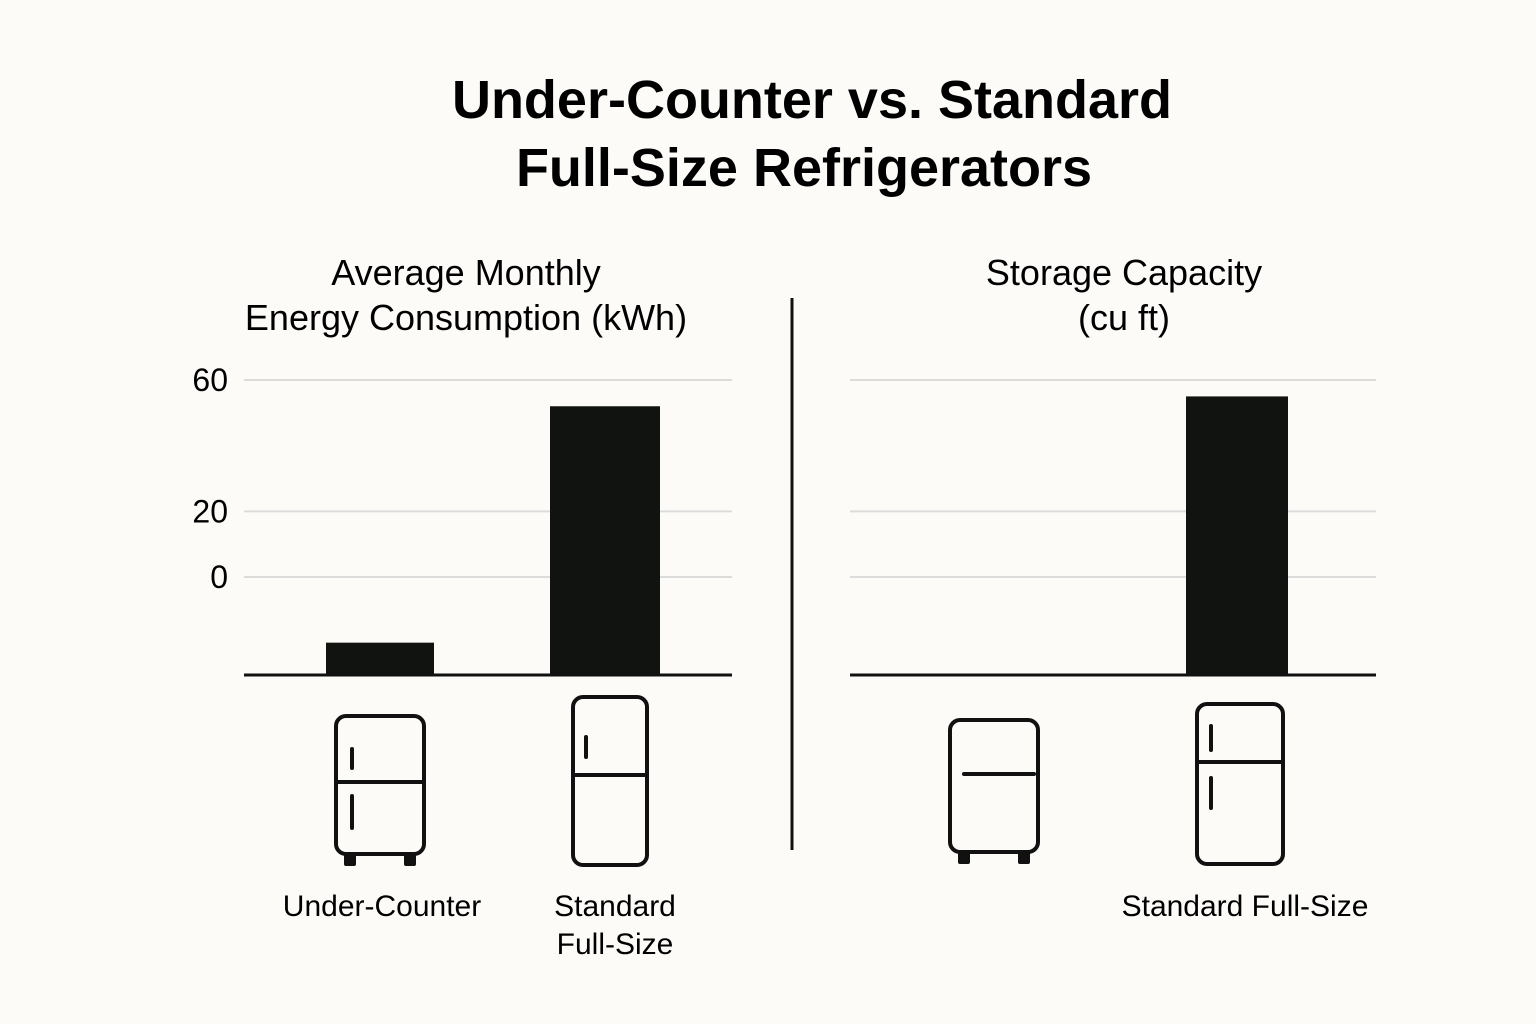 This screenshot has width=1536, height=1024. Describe the element at coordinates (210, 380) in the screenshot. I see `y-tick-label: 60` at that location.